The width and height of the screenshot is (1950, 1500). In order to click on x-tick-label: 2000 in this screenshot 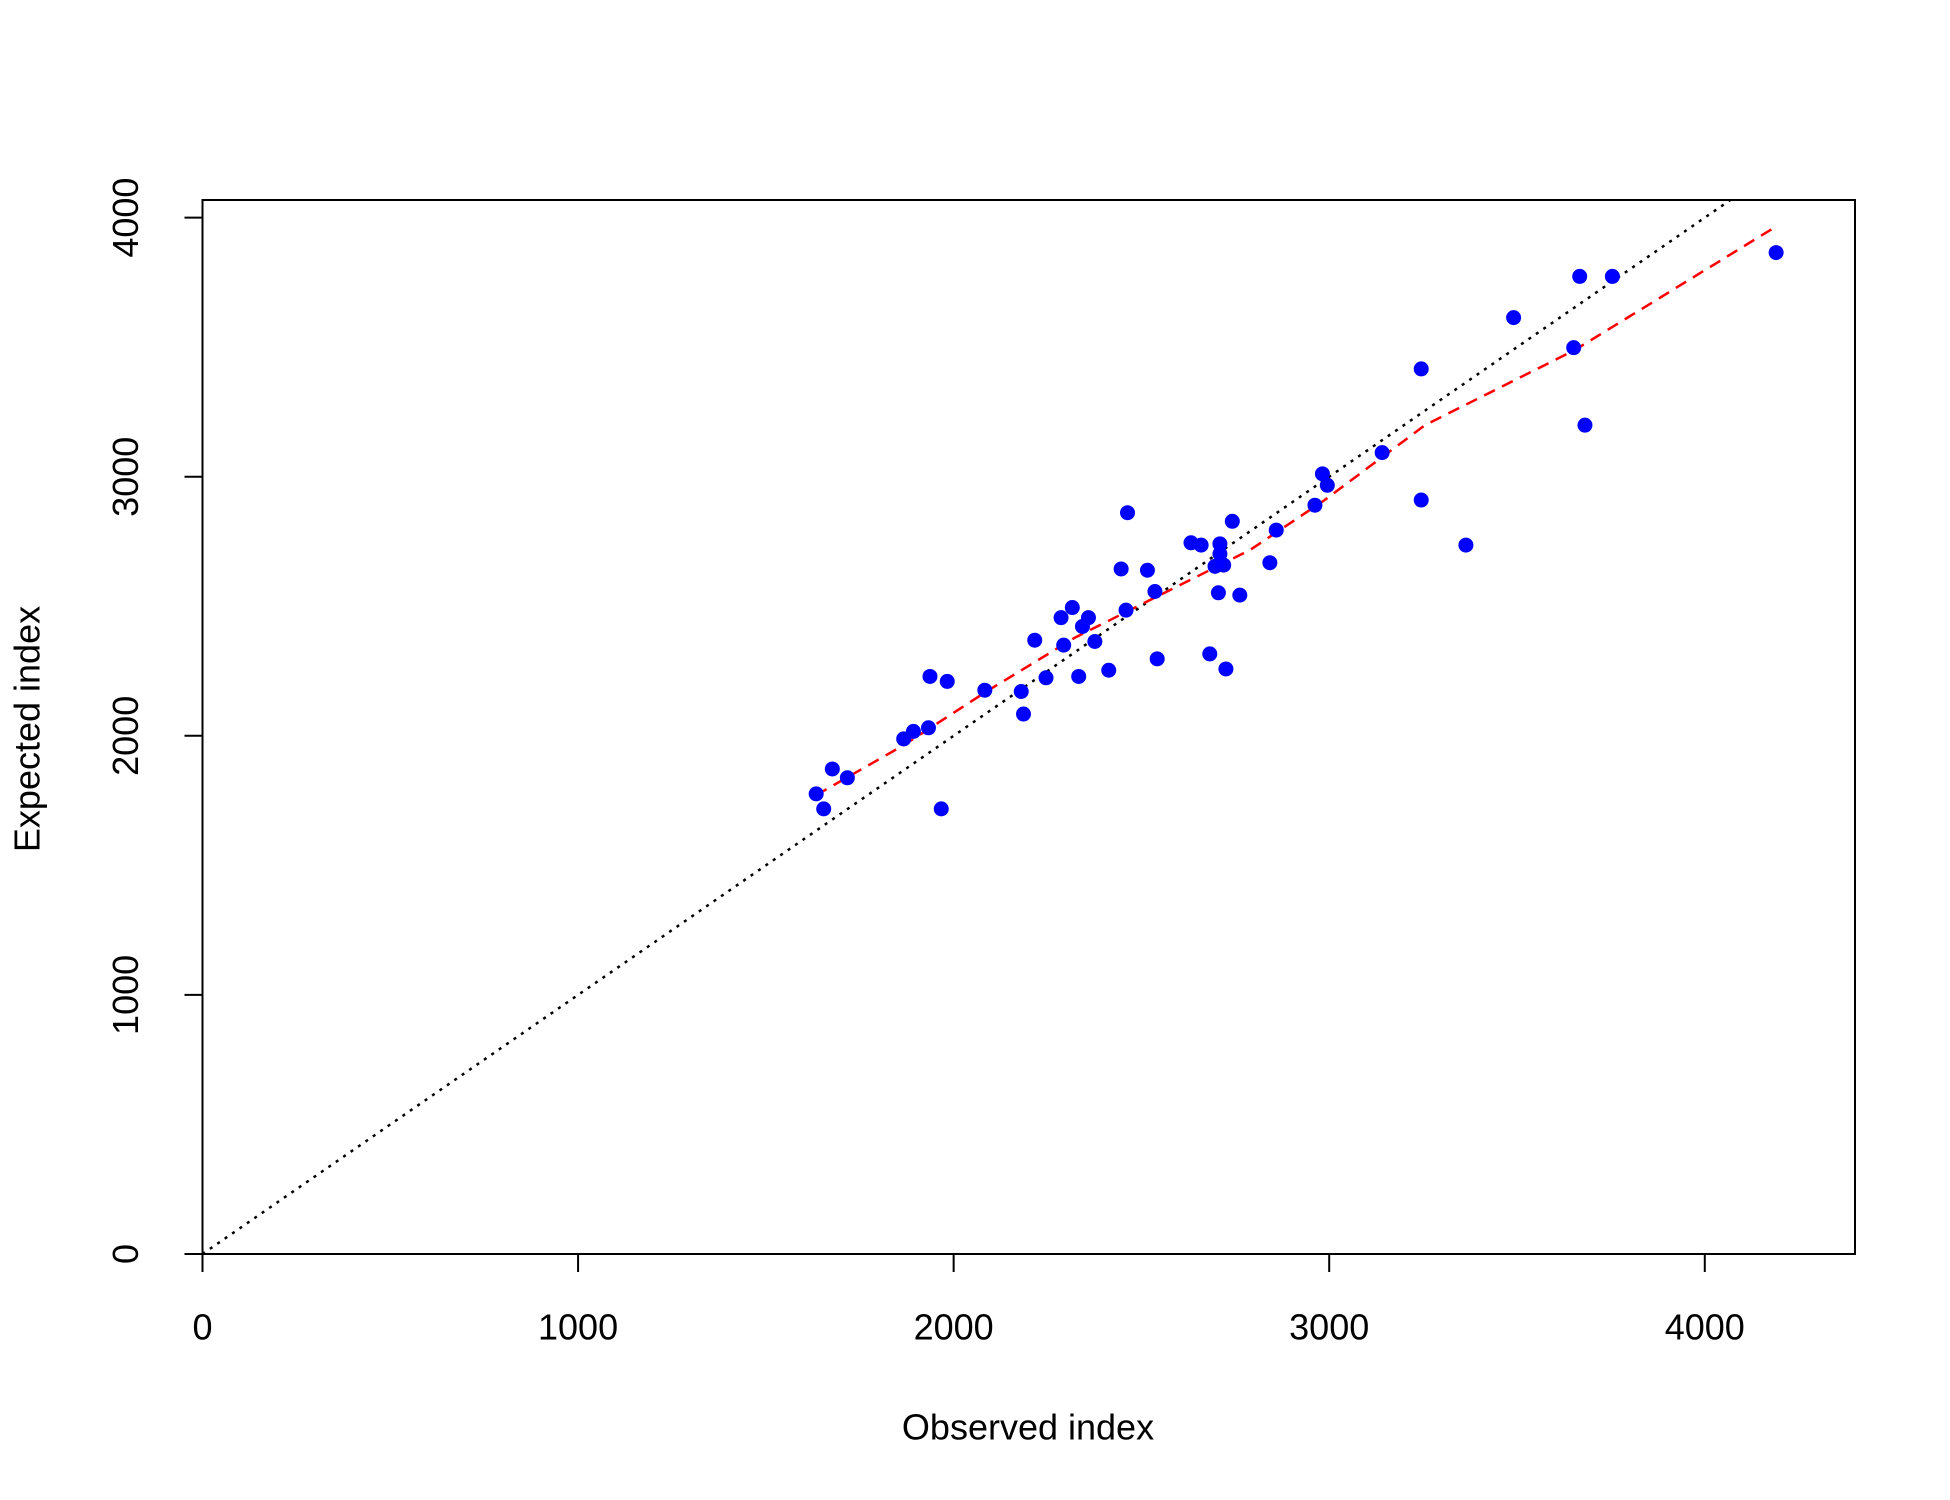, I will do `click(954, 1327)`.